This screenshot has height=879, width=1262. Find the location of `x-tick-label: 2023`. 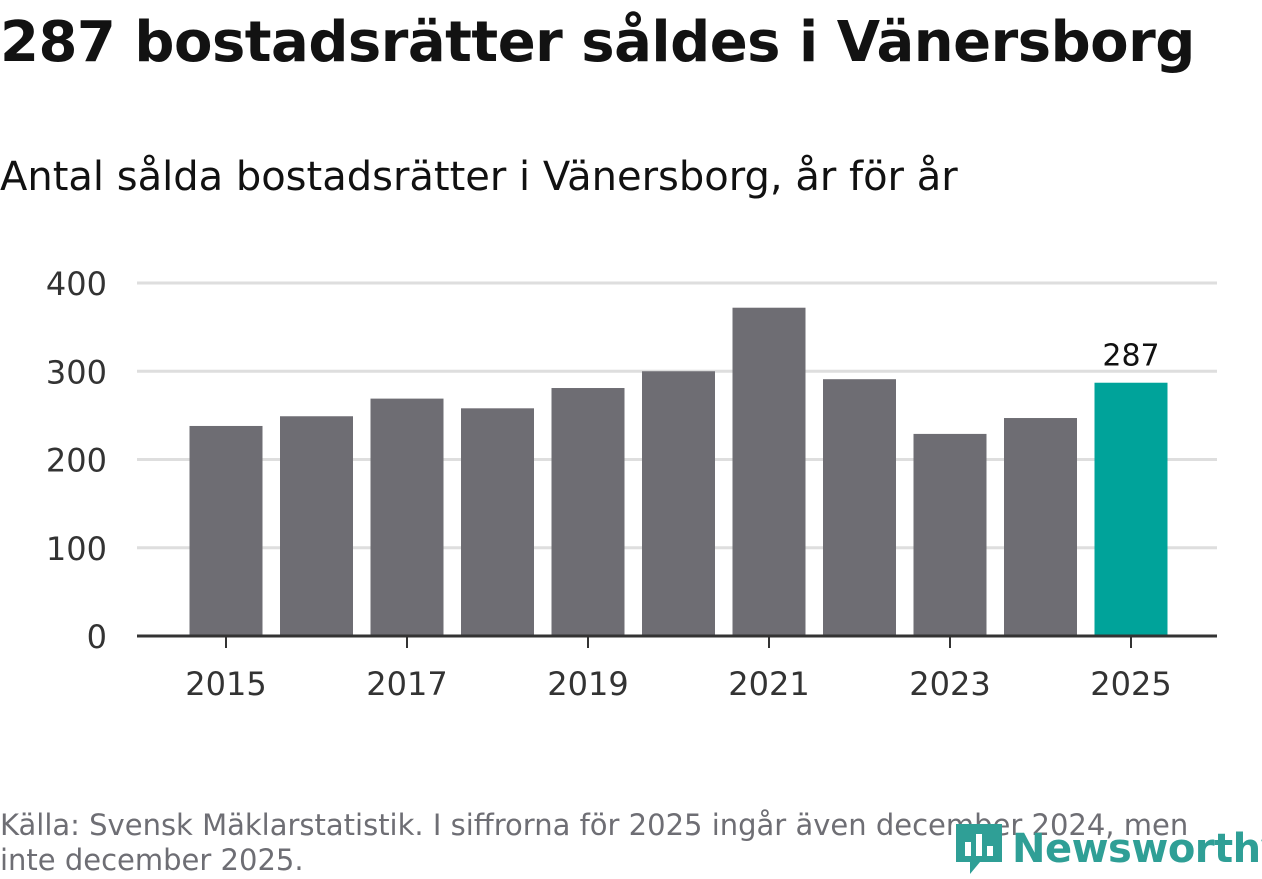

x-tick-label: 2023 is located at coordinates (949, 684).